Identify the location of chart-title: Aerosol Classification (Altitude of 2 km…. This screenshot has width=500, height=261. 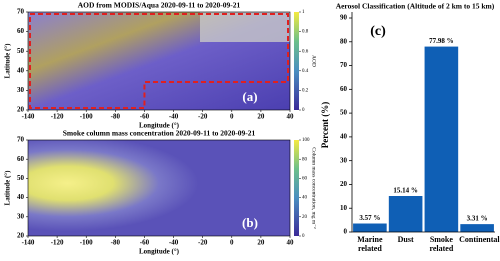
(415, 6).